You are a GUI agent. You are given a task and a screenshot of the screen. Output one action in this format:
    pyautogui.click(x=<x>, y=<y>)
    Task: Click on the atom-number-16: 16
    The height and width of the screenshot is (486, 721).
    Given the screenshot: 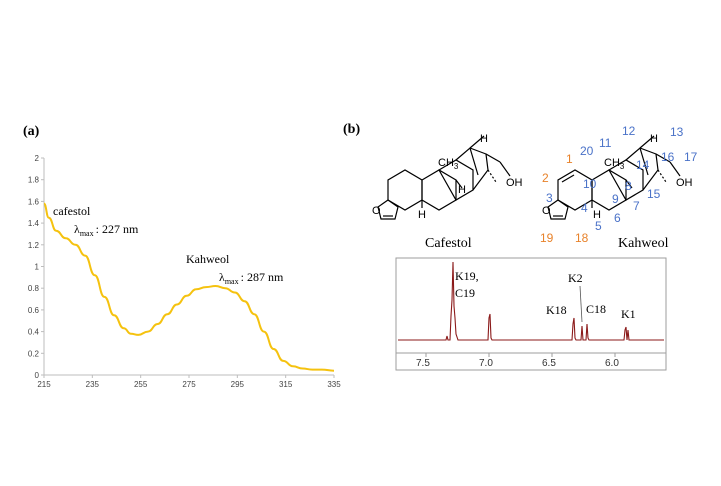 What is the action you would take?
    pyautogui.click(x=668, y=157)
    